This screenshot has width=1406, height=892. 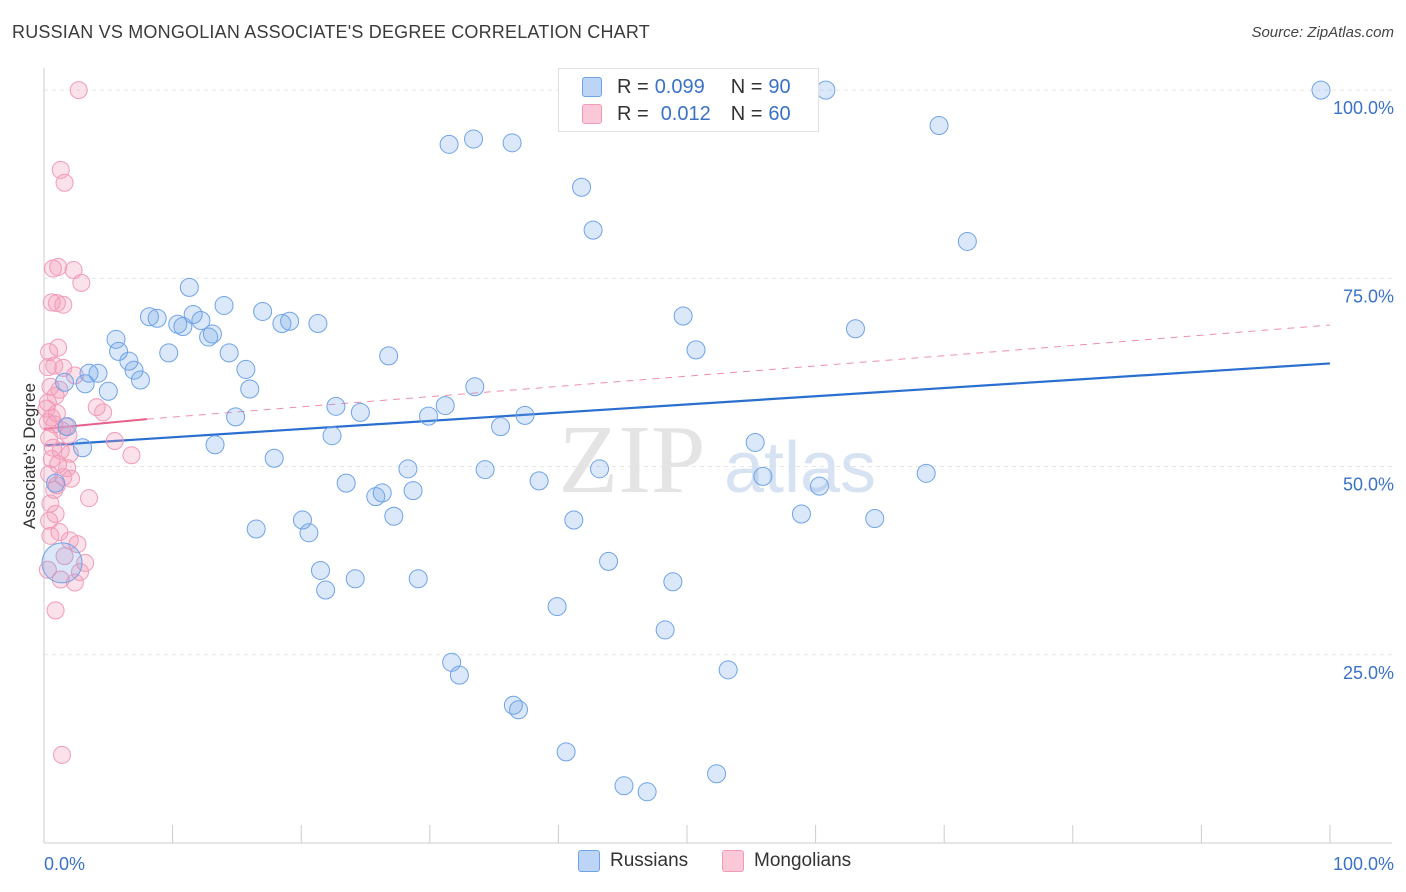 What do you see at coordinates (800, 468) in the screenshot?
I see `watermark-atlas: atlas` at bounding box center [800, 468].